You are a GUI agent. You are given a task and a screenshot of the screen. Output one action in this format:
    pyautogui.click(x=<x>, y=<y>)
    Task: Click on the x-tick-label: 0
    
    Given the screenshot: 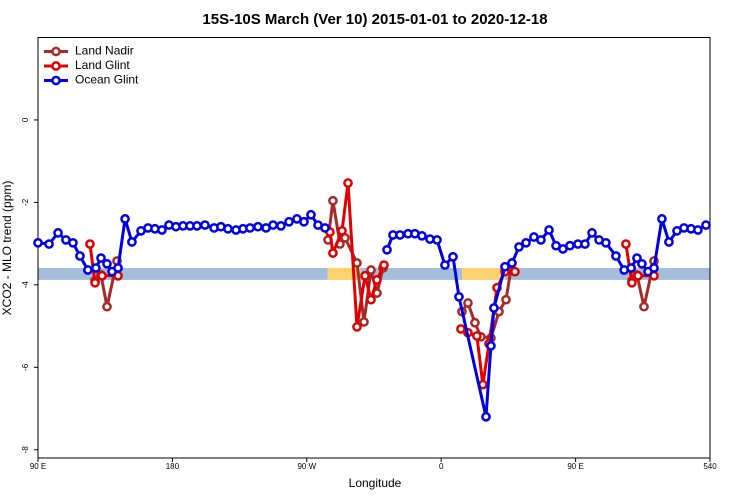 What is the action you would take?
    pyautogui.click(x=441, y=466)
    